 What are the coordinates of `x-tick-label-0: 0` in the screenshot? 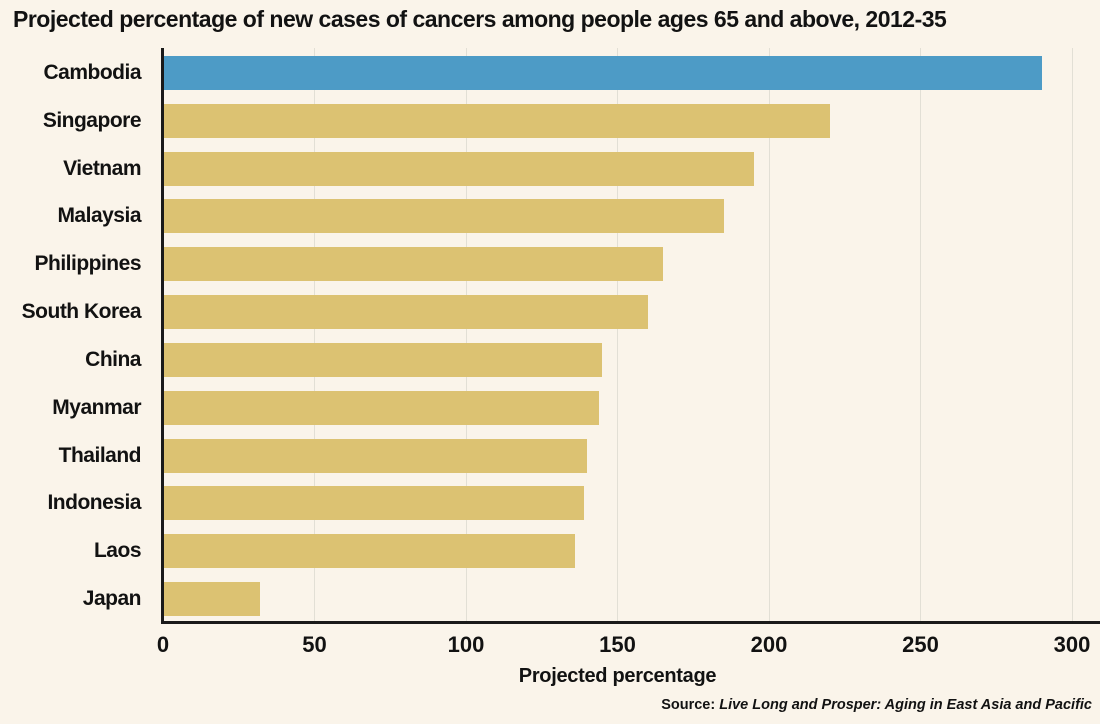 It's located at (163, 644).